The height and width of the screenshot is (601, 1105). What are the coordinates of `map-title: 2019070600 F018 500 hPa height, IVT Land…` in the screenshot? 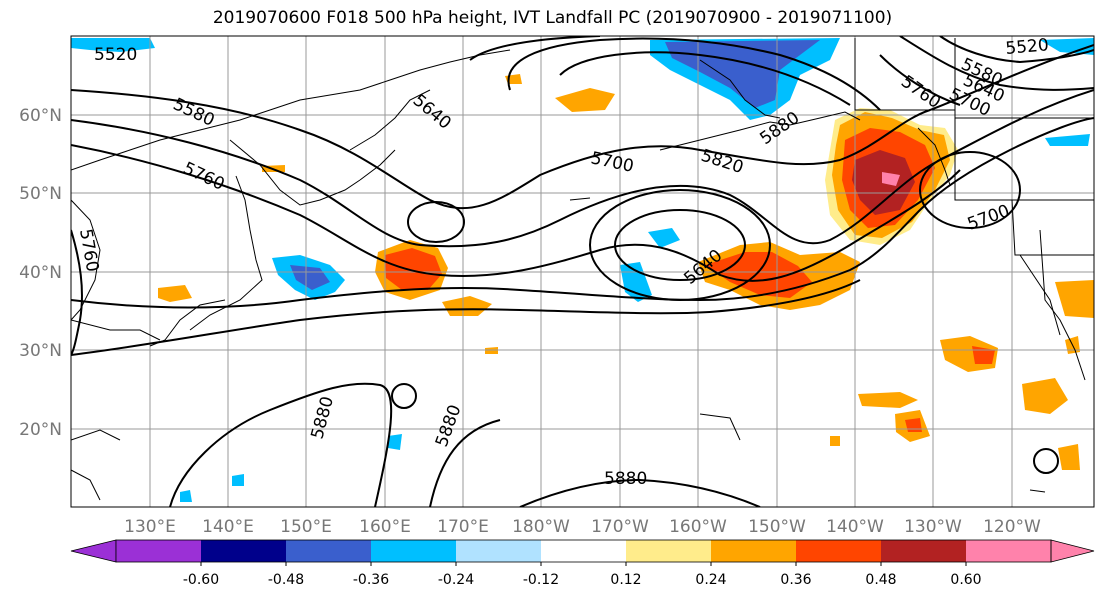 It's located at (552, 18).